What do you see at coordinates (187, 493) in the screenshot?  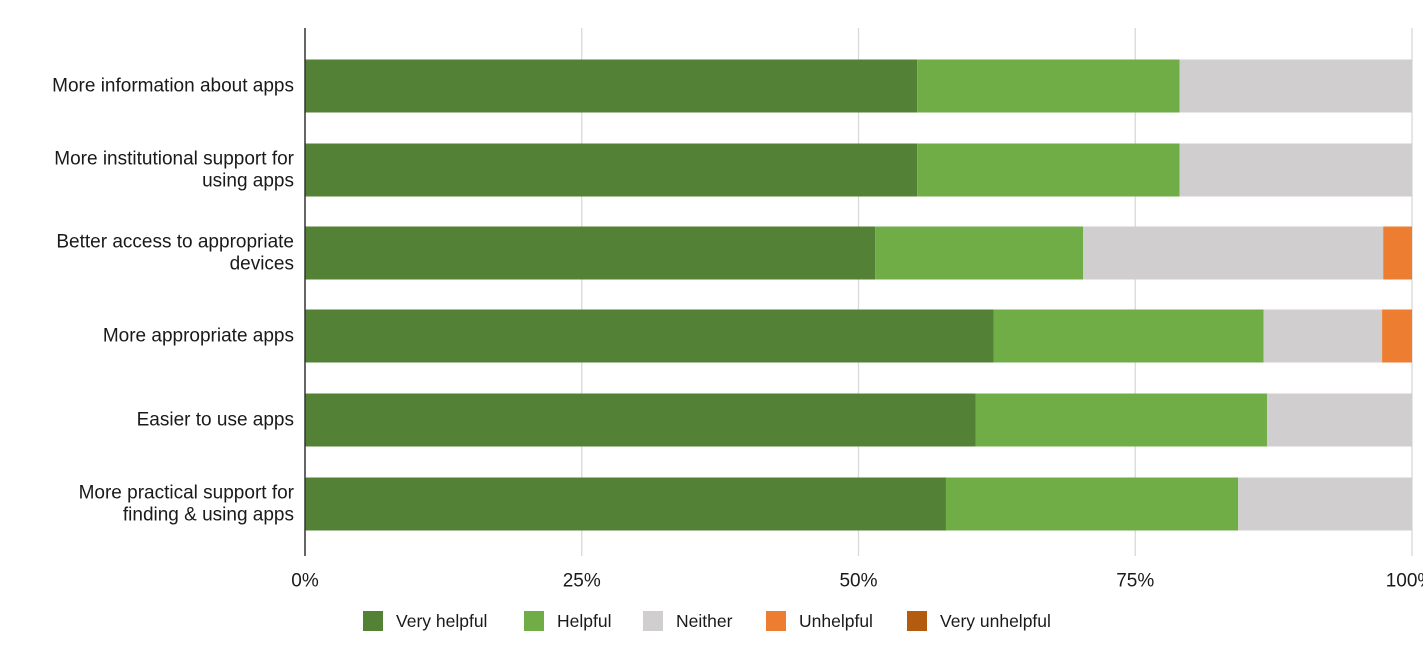 I see `category-label-5-0: More practical support for` at bounding box center [187, 493].